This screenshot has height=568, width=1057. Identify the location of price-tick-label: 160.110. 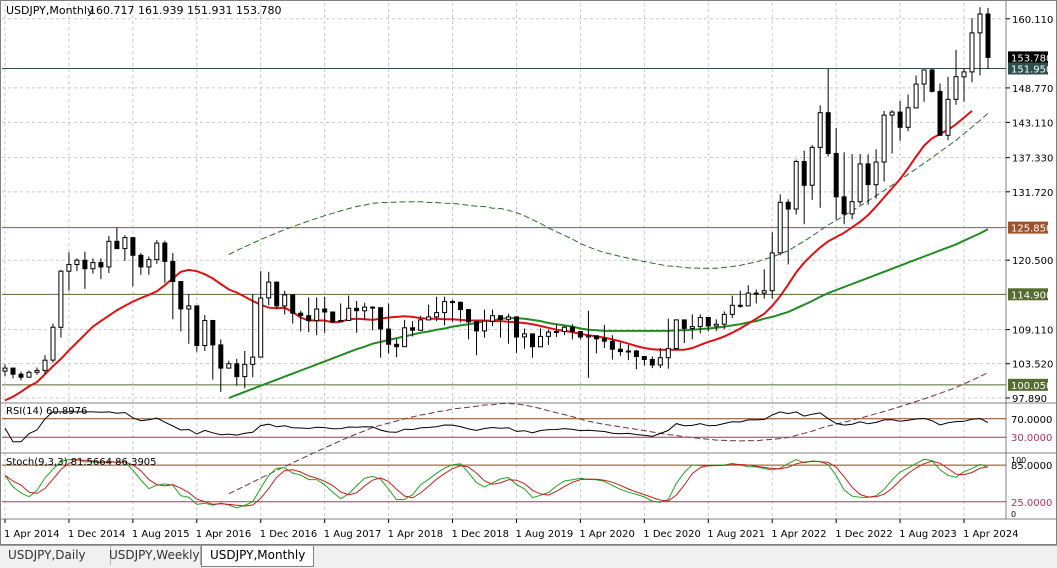
(1032, 20).